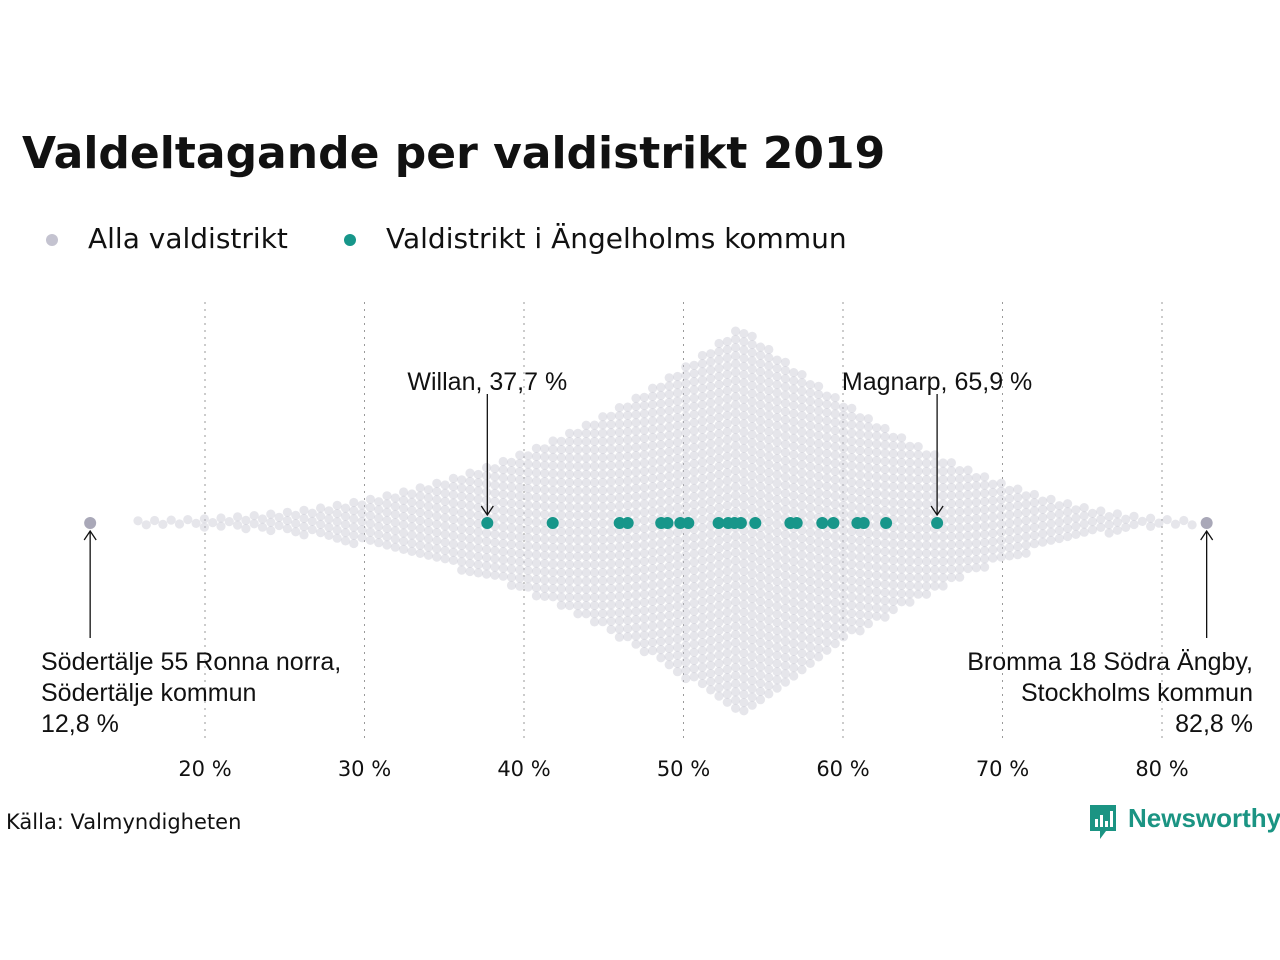 The height and width of the screenshot is (960, 1280). What do you see at coordinates (1103, 822) in the screenshot?
I see `newsworthy-logo-icon` at bounding box center [1103, 822].